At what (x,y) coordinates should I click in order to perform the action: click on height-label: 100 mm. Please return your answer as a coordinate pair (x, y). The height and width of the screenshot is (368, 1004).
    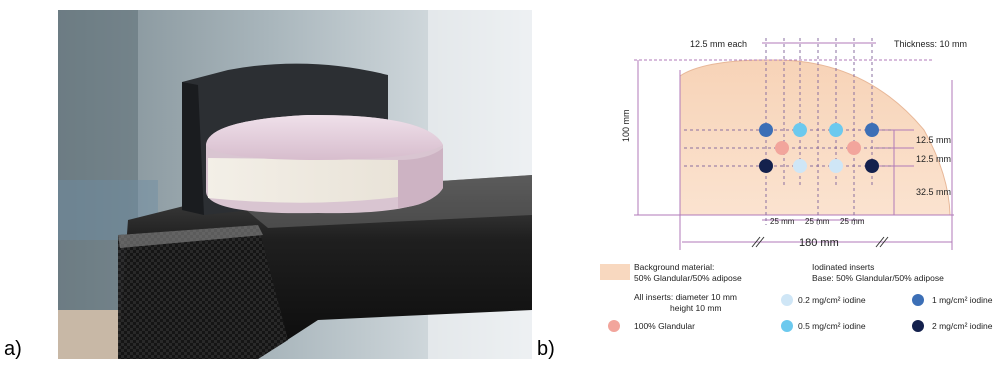
    Looking at the image, I should click on (626, 125).